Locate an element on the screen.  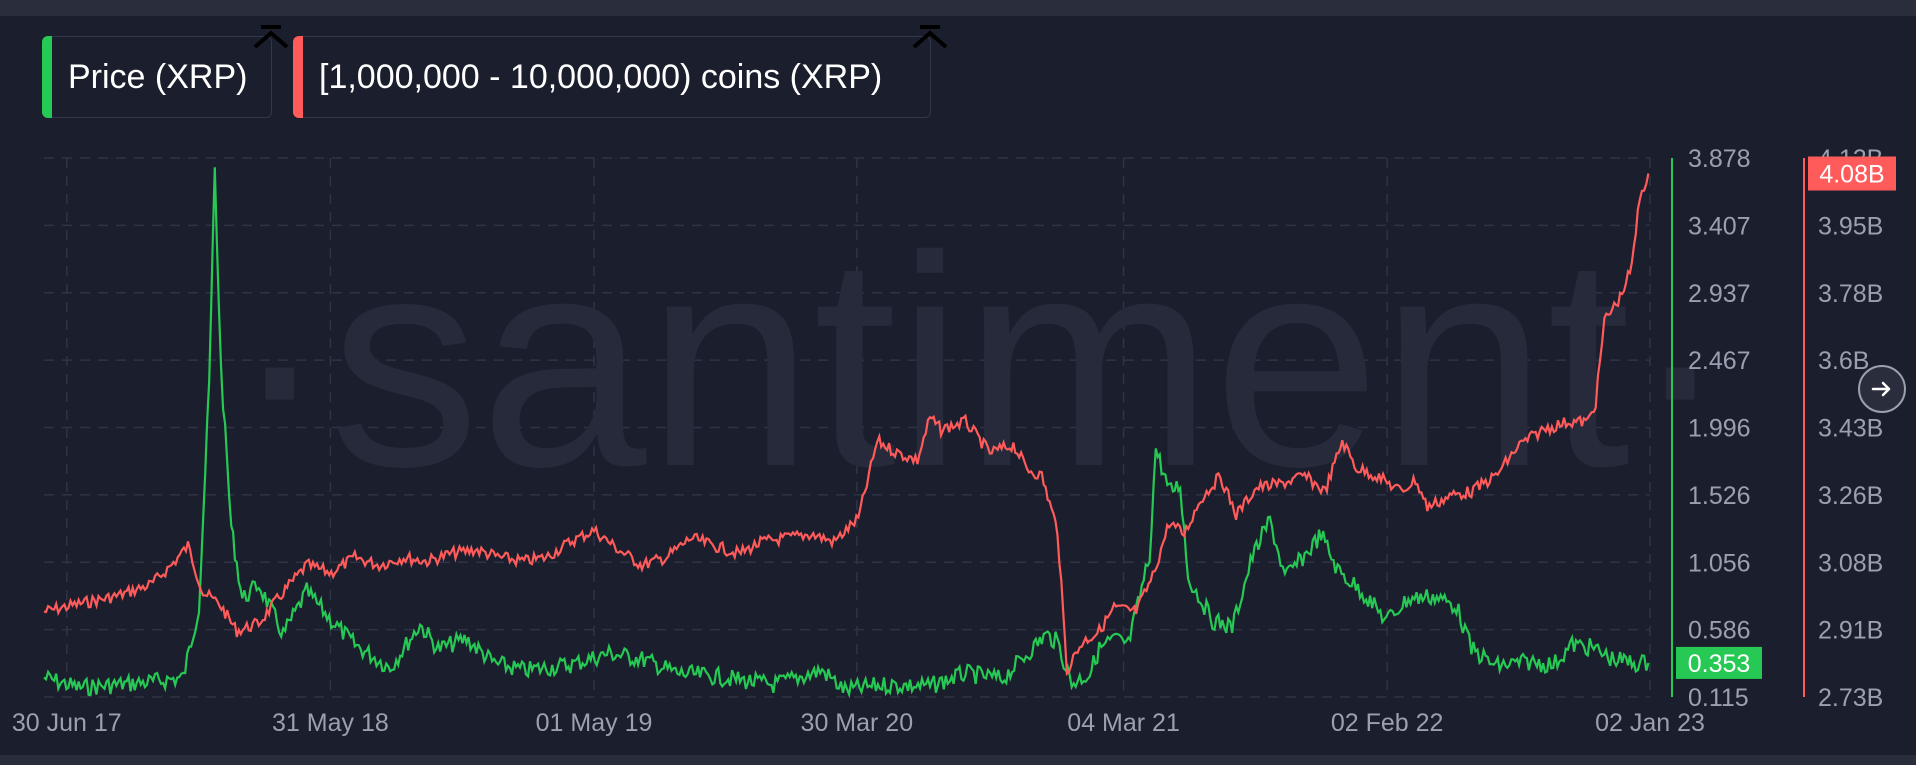
current-price-badge is located at coordinates (1719, 662).